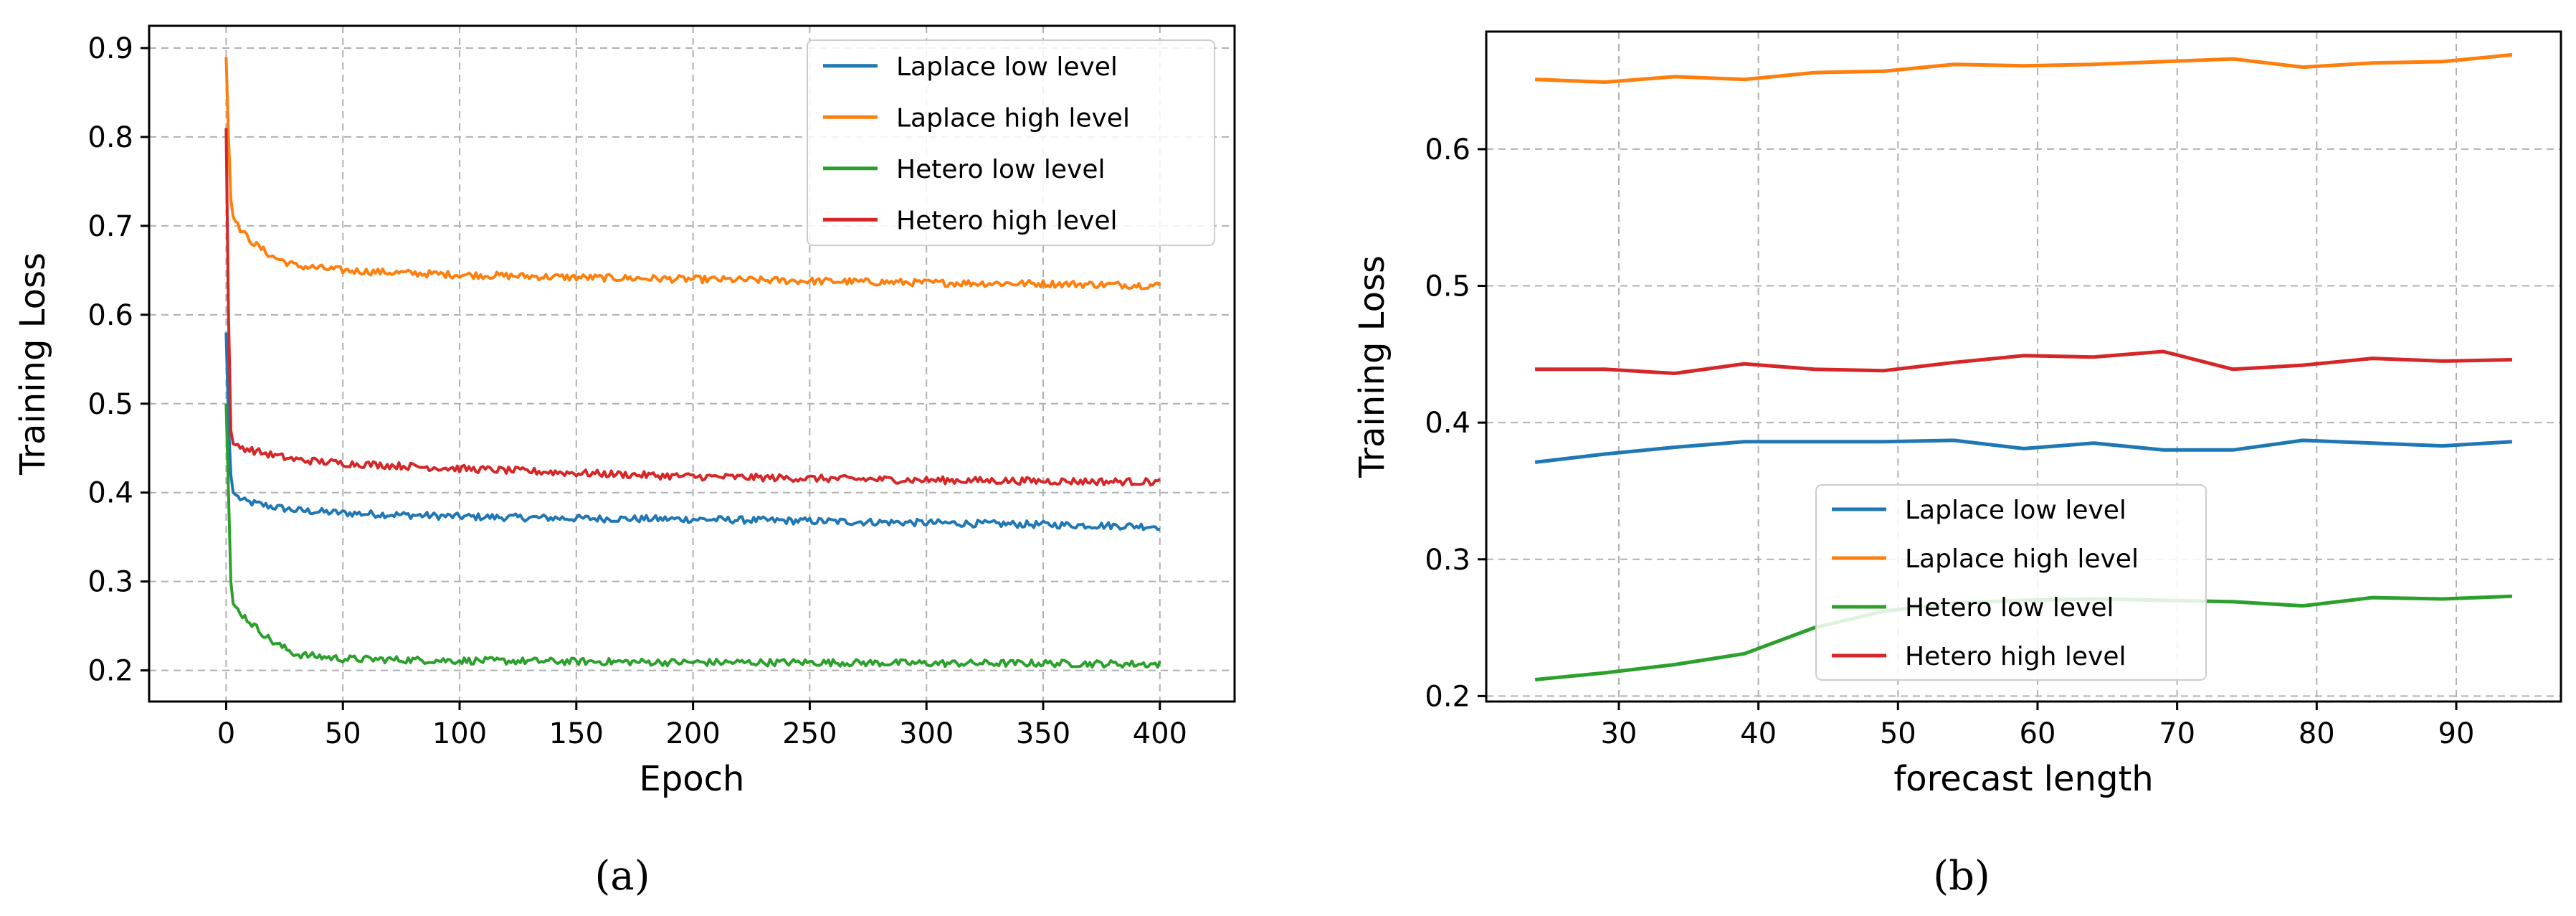 The height and width of the screenshot is (916, 2576). I want to click on y-tick-label: 0.7, so click(110, 226).